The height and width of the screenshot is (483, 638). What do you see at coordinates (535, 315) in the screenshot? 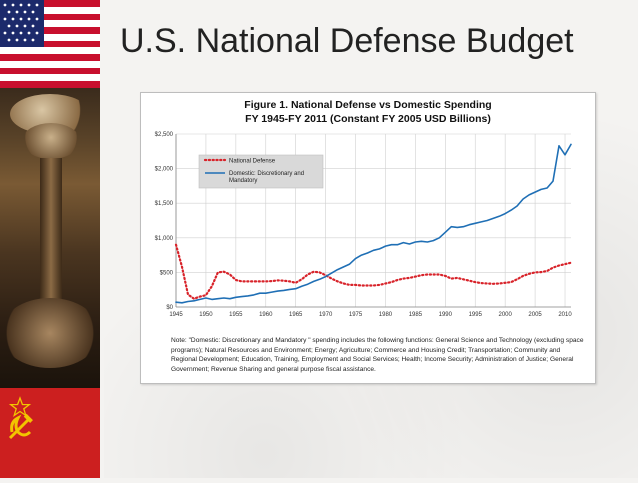
I see `x-tick-label-2005: 2005` at bounding box center [535, 315].